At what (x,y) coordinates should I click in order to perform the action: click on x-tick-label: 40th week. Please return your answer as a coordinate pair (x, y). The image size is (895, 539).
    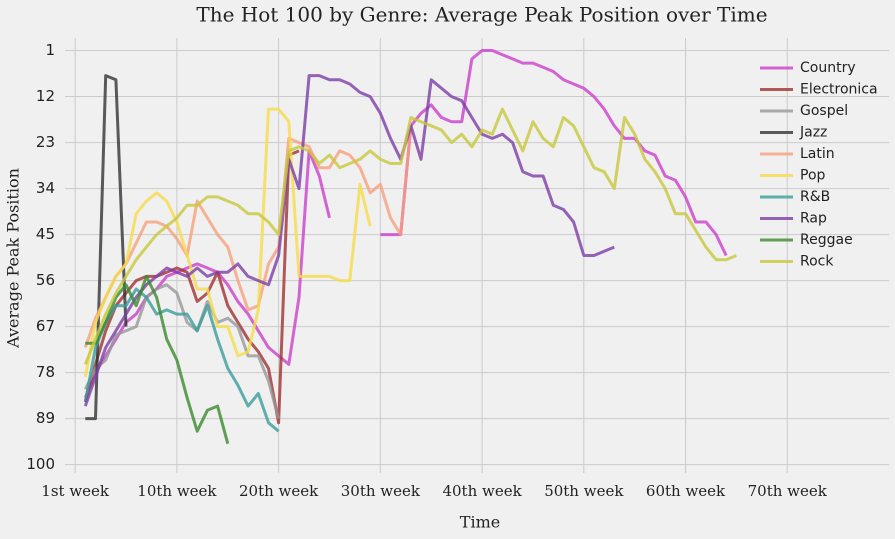
    Looking at the image, I should click on (482, 491).